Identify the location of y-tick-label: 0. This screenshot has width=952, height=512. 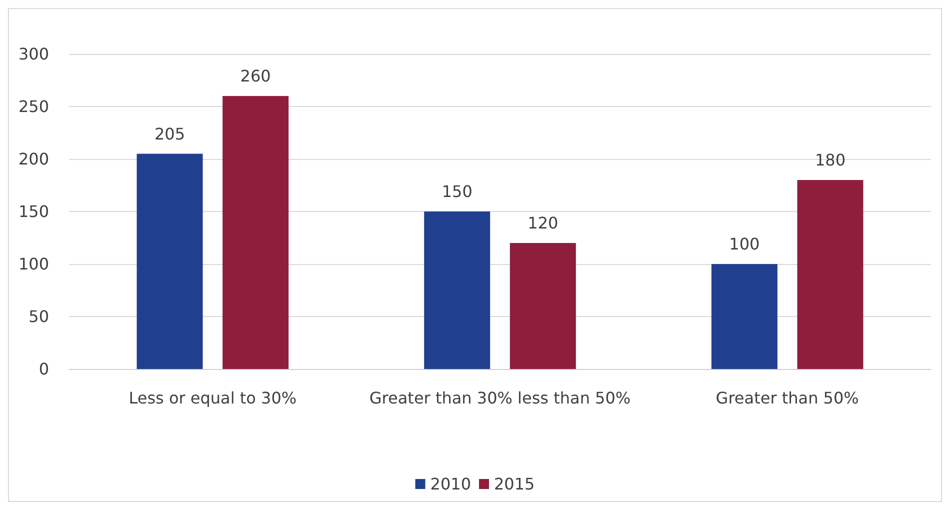
(43, 369).